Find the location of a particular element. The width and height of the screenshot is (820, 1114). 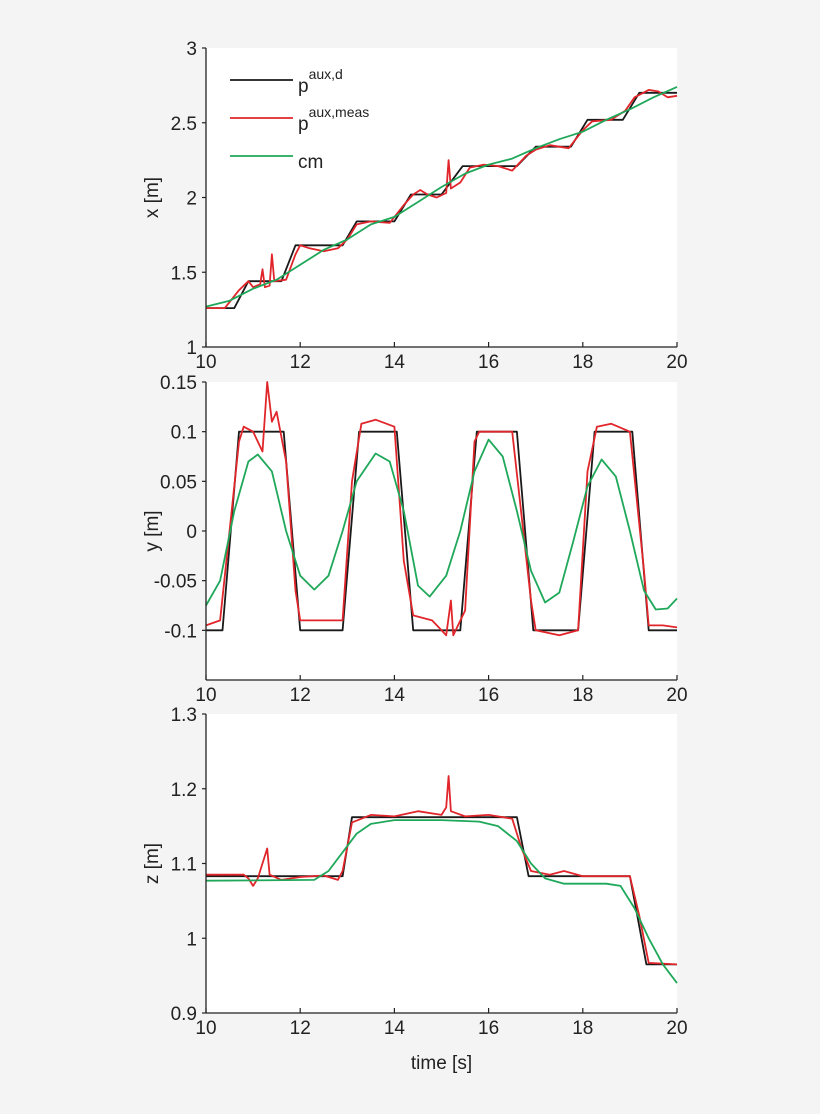

y-tick-label: 2.5 is located at coordinates (184, 124).